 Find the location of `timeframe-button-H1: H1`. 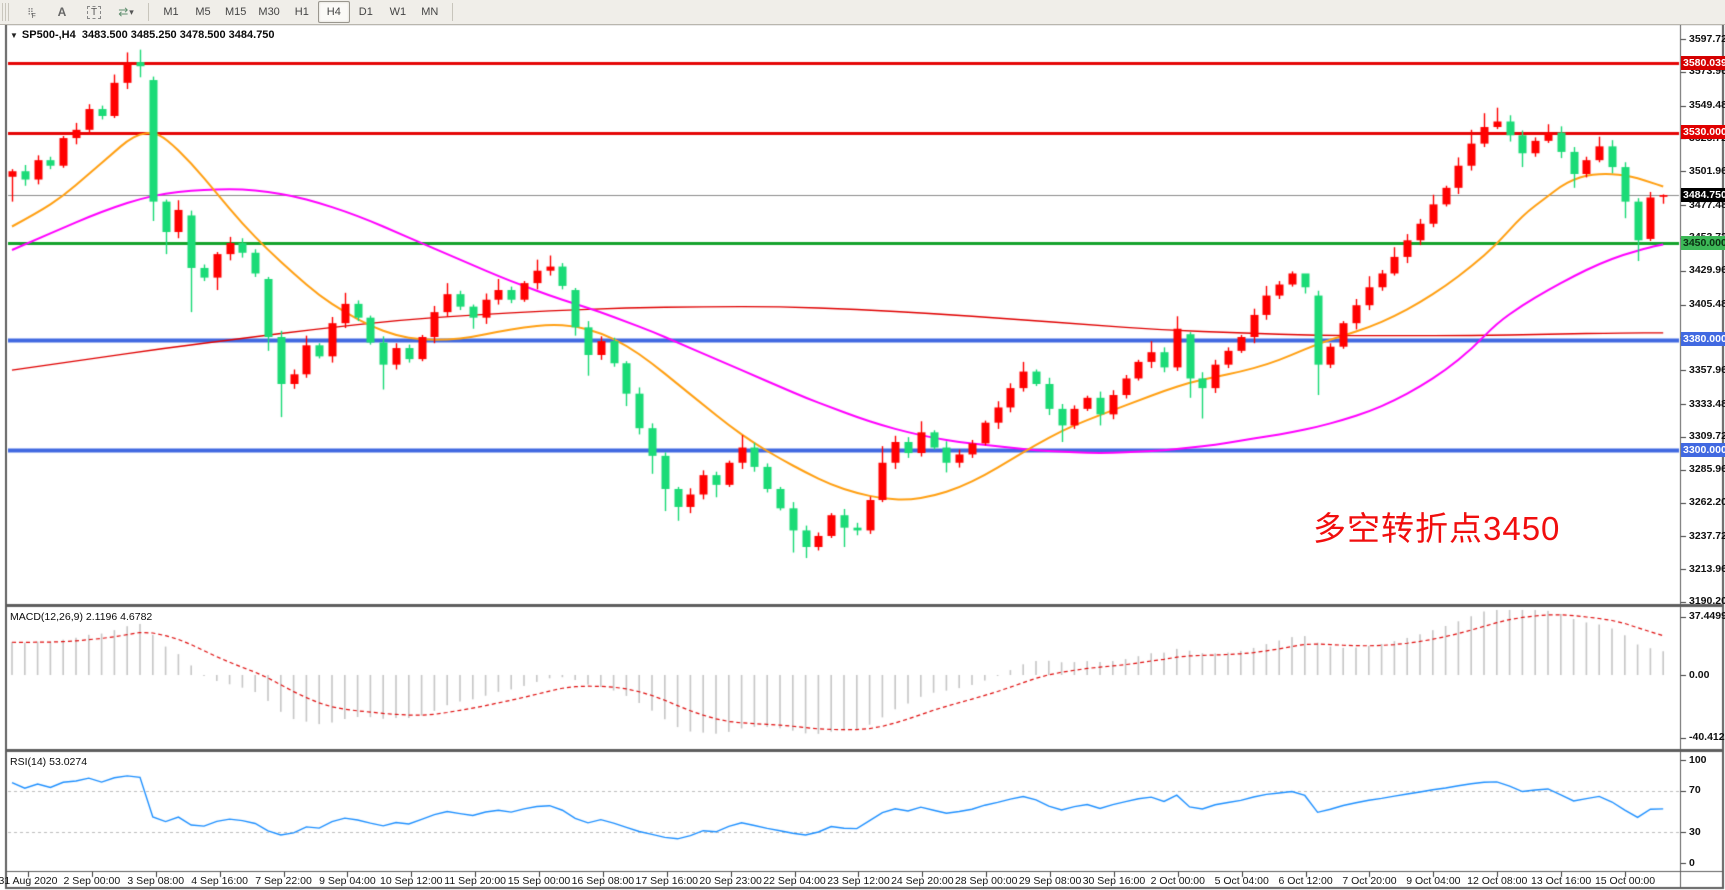

timeframe-button-H1: H1 is located at coordinates (301, 12).